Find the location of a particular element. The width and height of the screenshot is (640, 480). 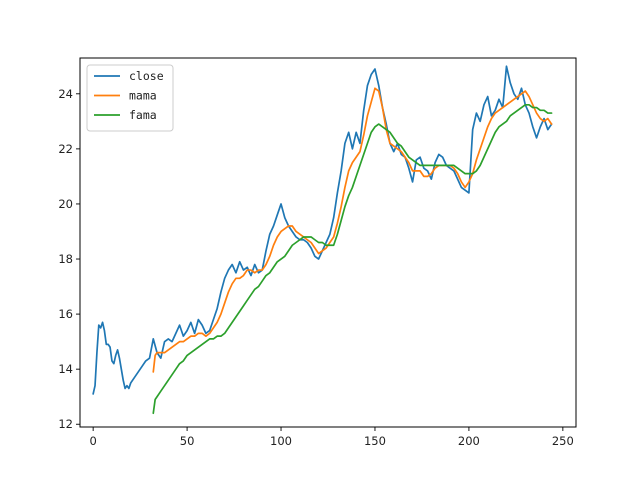

y-tick-label: 22 is located at coordinates (65, 149).